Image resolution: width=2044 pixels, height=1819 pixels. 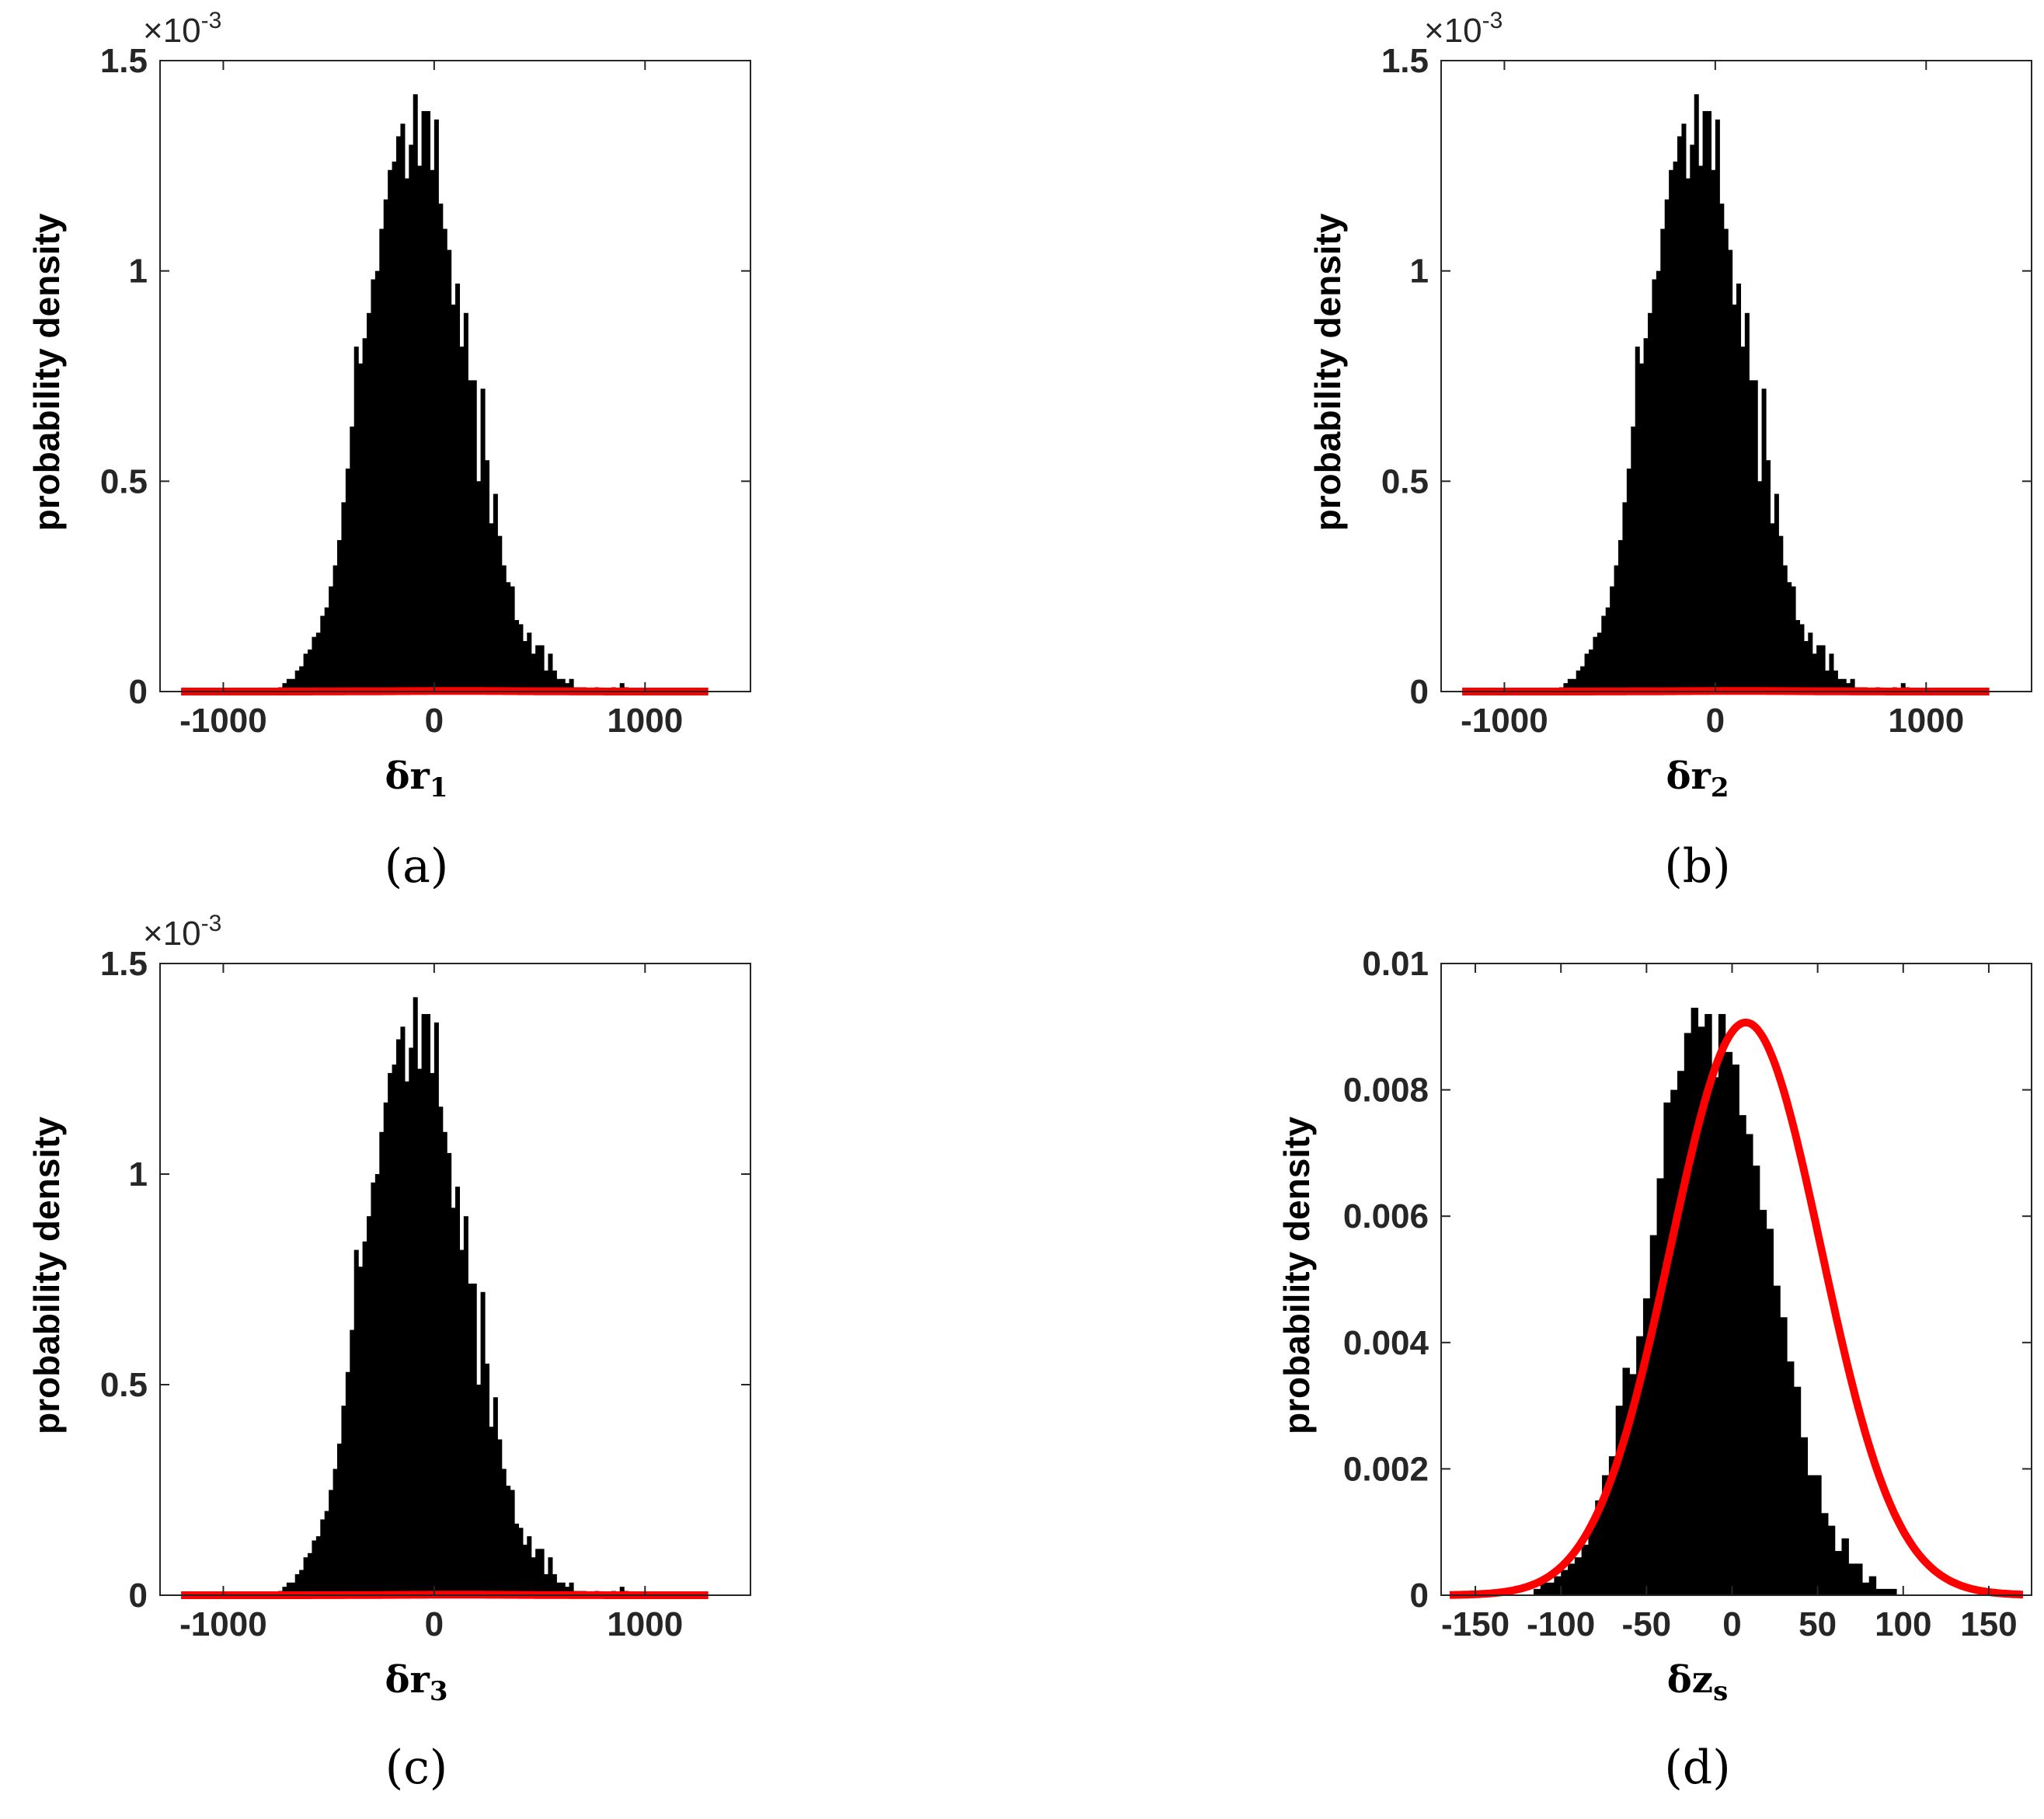 I want to click on y-tick-label: 1, so click(x=139, y=1174).